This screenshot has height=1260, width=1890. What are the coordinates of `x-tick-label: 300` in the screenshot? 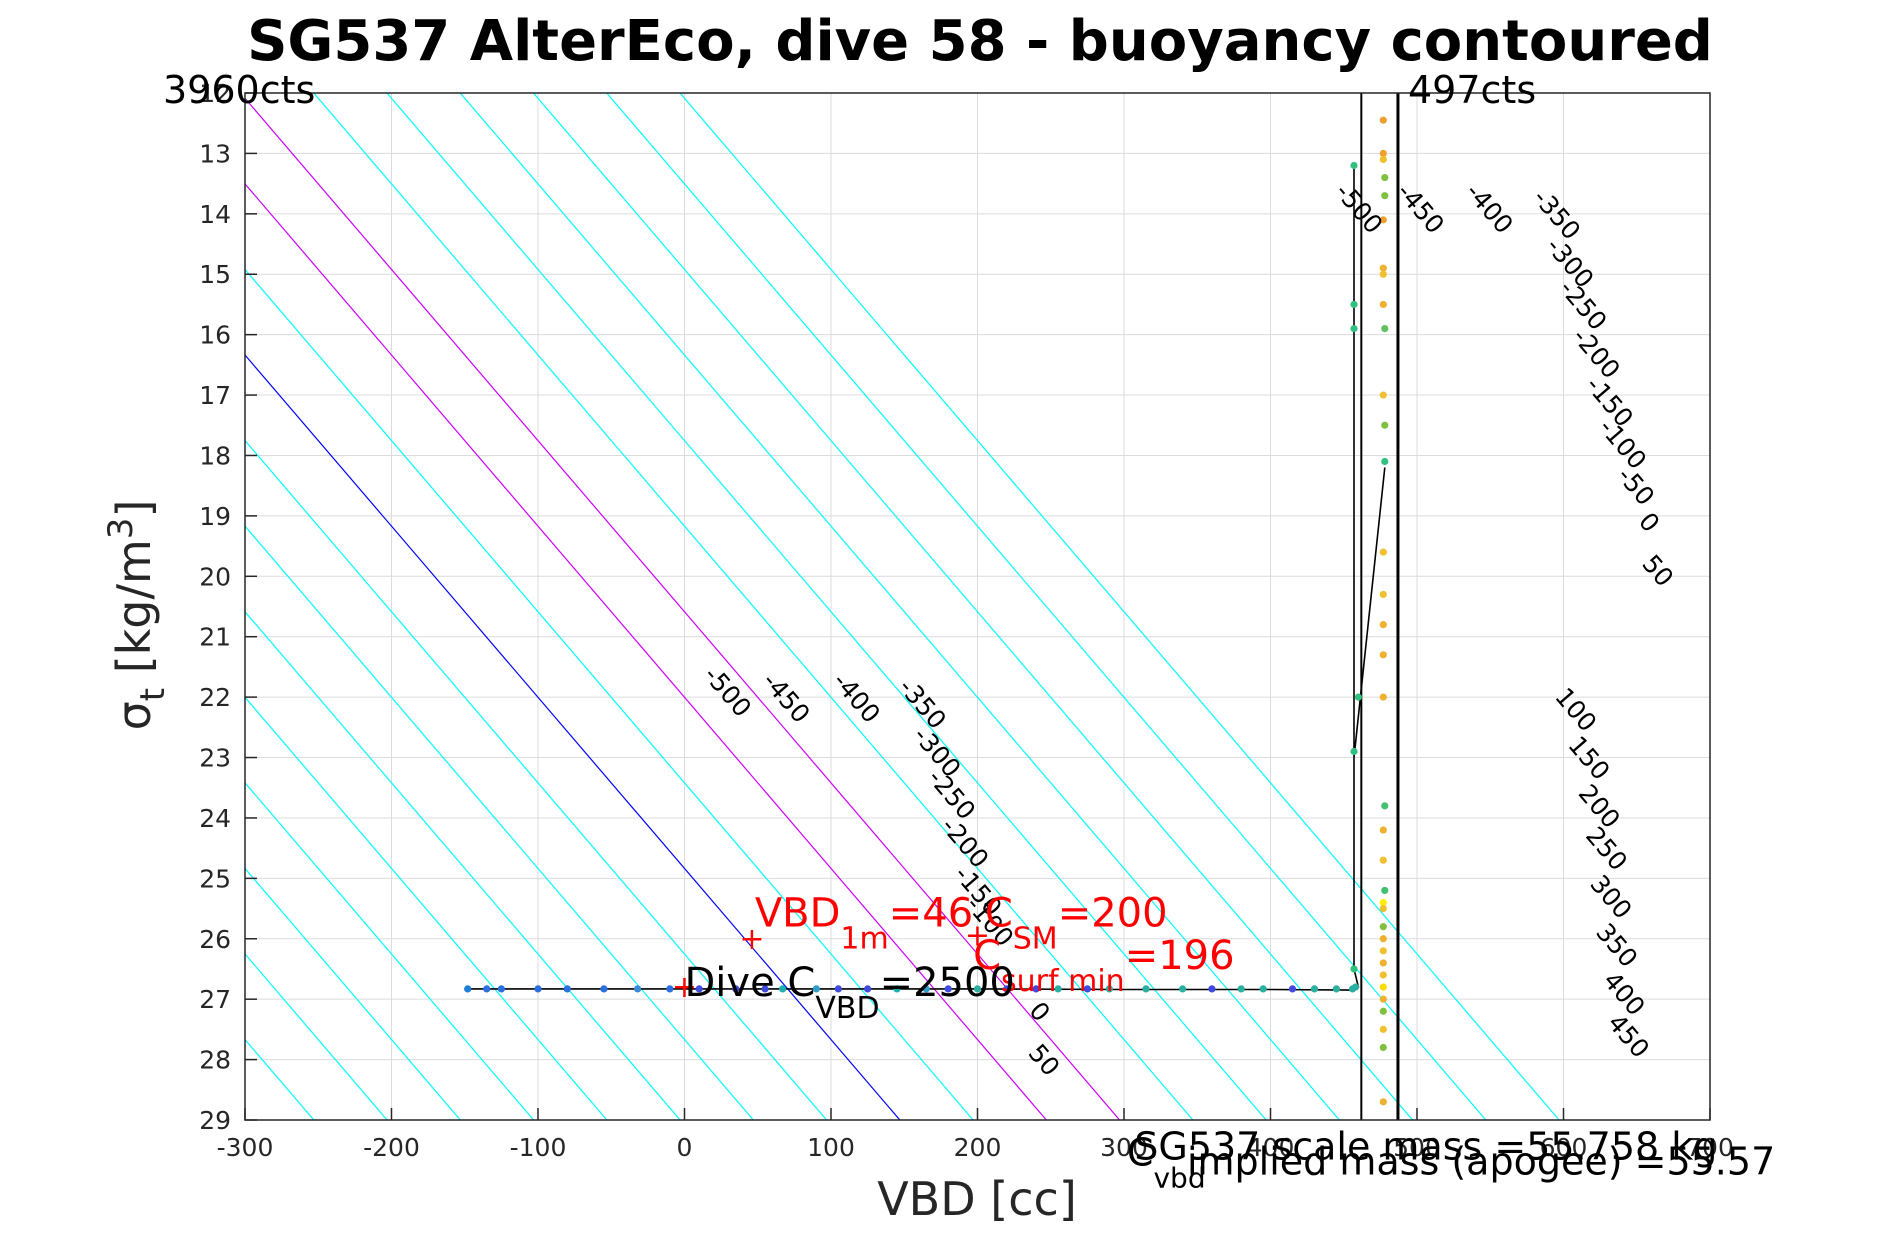 It's located at (1124, 1147).